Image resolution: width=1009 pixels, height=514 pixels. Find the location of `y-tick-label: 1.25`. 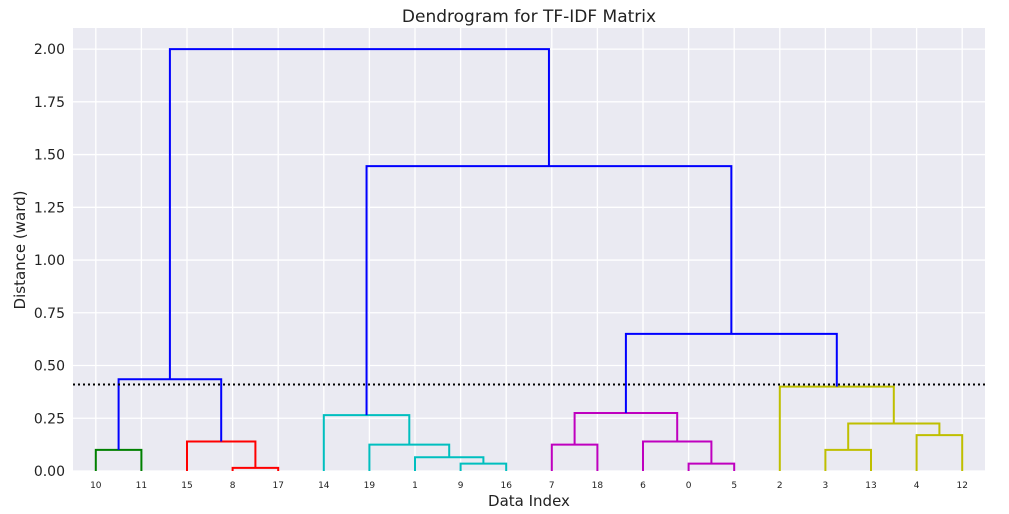

y-tick-label: 1.25 is located at coordinates (49, 208).